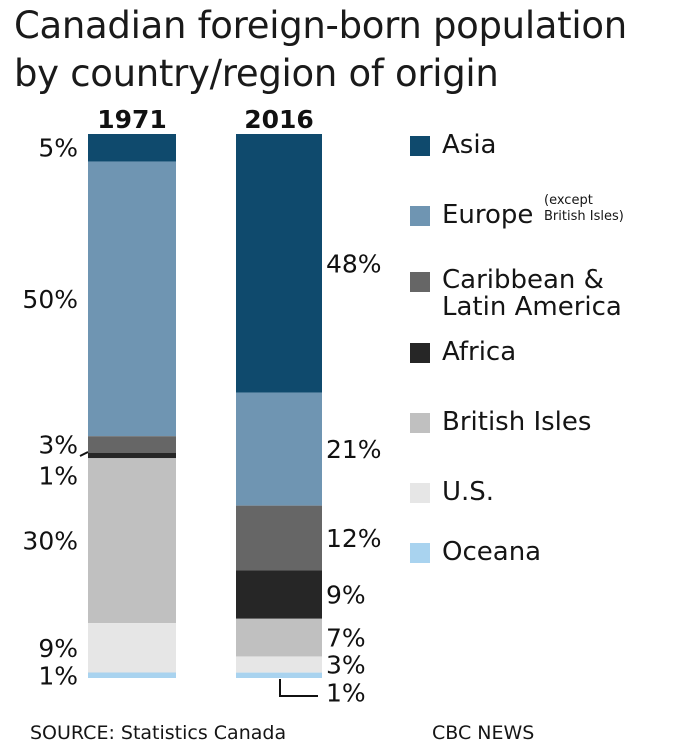  Describe the element at coordinates (279, 538) in the screenshot. I see `bar-2016-caribbean-latin-america` at that location.